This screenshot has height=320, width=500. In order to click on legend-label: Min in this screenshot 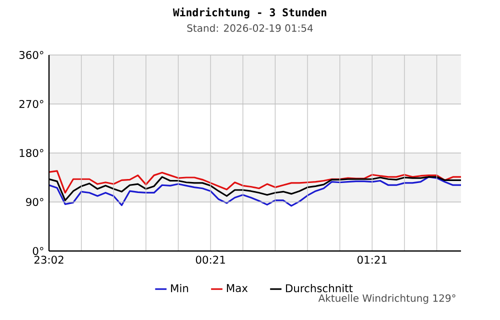, I will do `click(179, 288)`.